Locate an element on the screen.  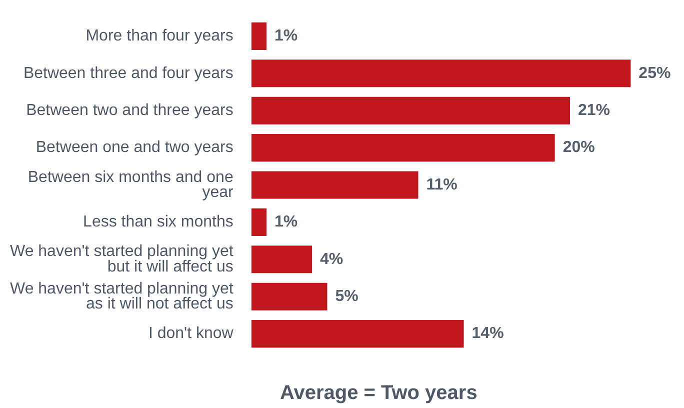
y-tick-label: Between three and four years is located at coordinates (128, 73).